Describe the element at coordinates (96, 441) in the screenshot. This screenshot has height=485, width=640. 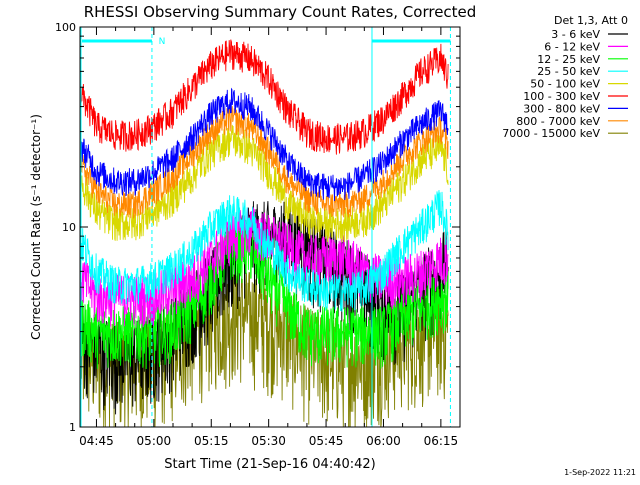
I see `x-tick-label: 04:45` at that location.